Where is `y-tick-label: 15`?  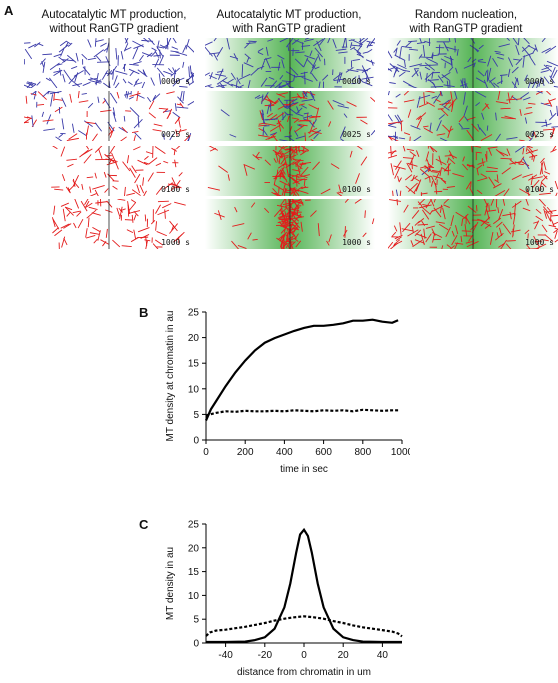
y-tick-label: 15 is located at coordinates (194, 572).